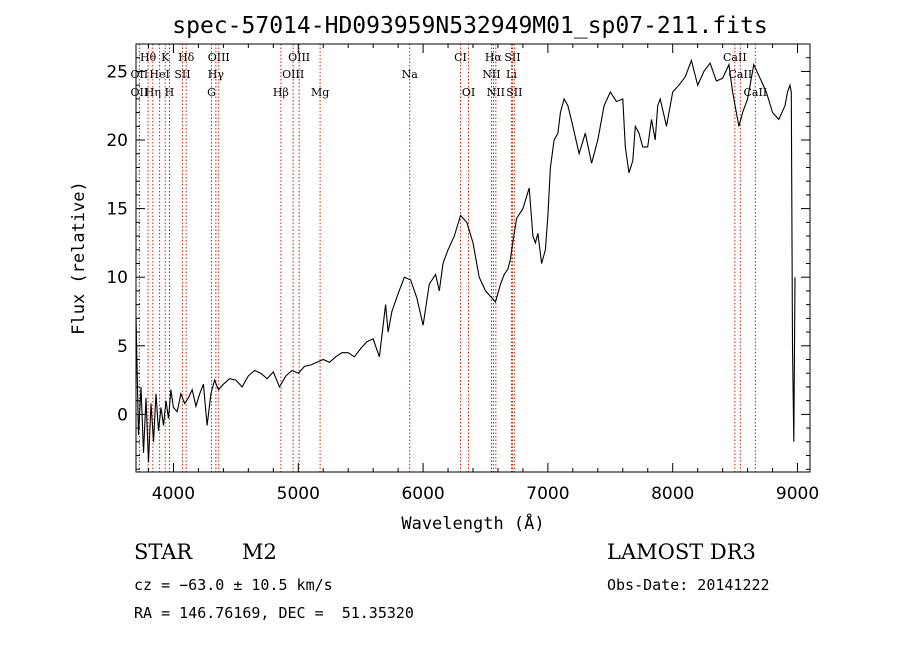  What do you see at coordinates (211, 92) in the screenshot?
I see `line-id-label: G` at bounding box center [211, 92].